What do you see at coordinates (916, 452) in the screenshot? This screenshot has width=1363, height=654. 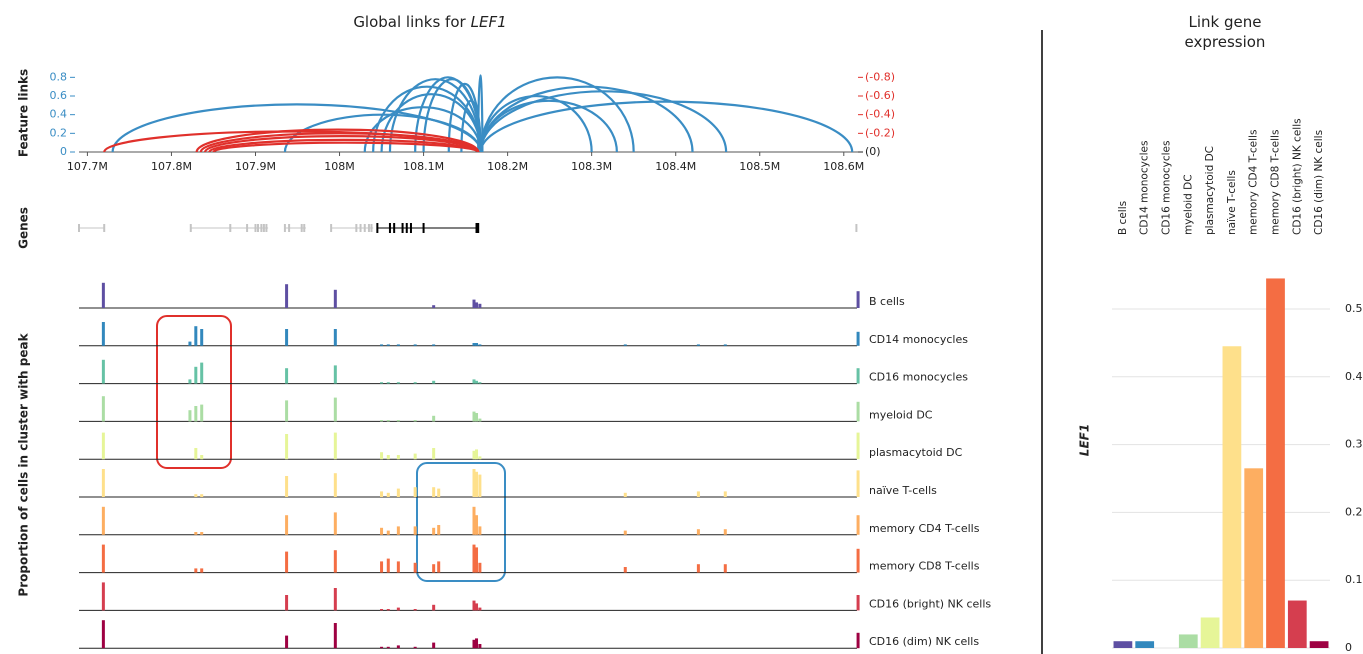 I see `track-label: plasmacytoid DC` at bounding box center [916, 452].